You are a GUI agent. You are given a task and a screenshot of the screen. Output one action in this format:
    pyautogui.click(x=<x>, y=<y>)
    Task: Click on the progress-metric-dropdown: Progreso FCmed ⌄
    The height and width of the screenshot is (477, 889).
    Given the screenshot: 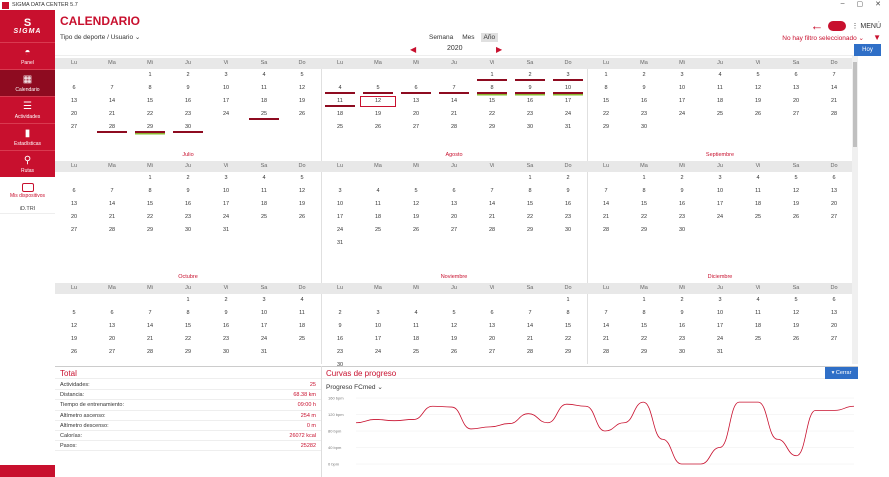 What is the action you would take?
    pyautogui.click(x=354, y=387)
    